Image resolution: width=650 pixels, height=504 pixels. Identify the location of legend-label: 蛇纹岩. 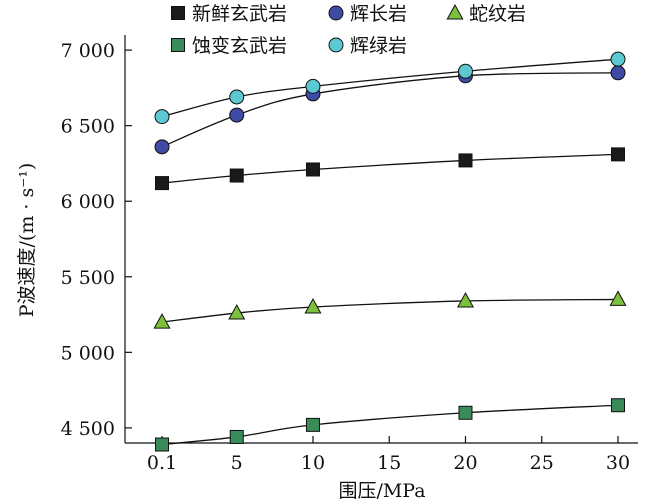
(497, 14).